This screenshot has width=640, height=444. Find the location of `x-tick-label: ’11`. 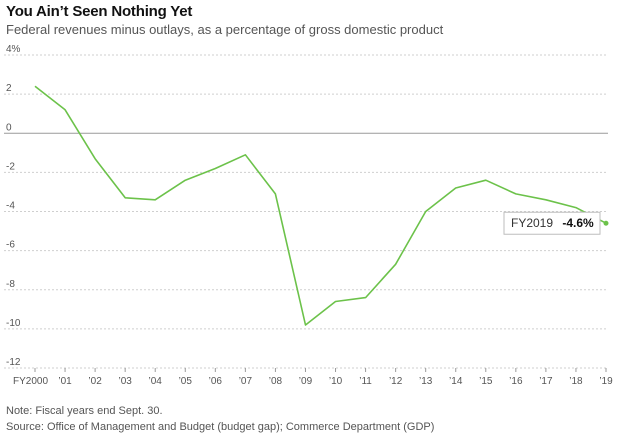

x-tick-label: ’11 is located at coordinates (365, 381).